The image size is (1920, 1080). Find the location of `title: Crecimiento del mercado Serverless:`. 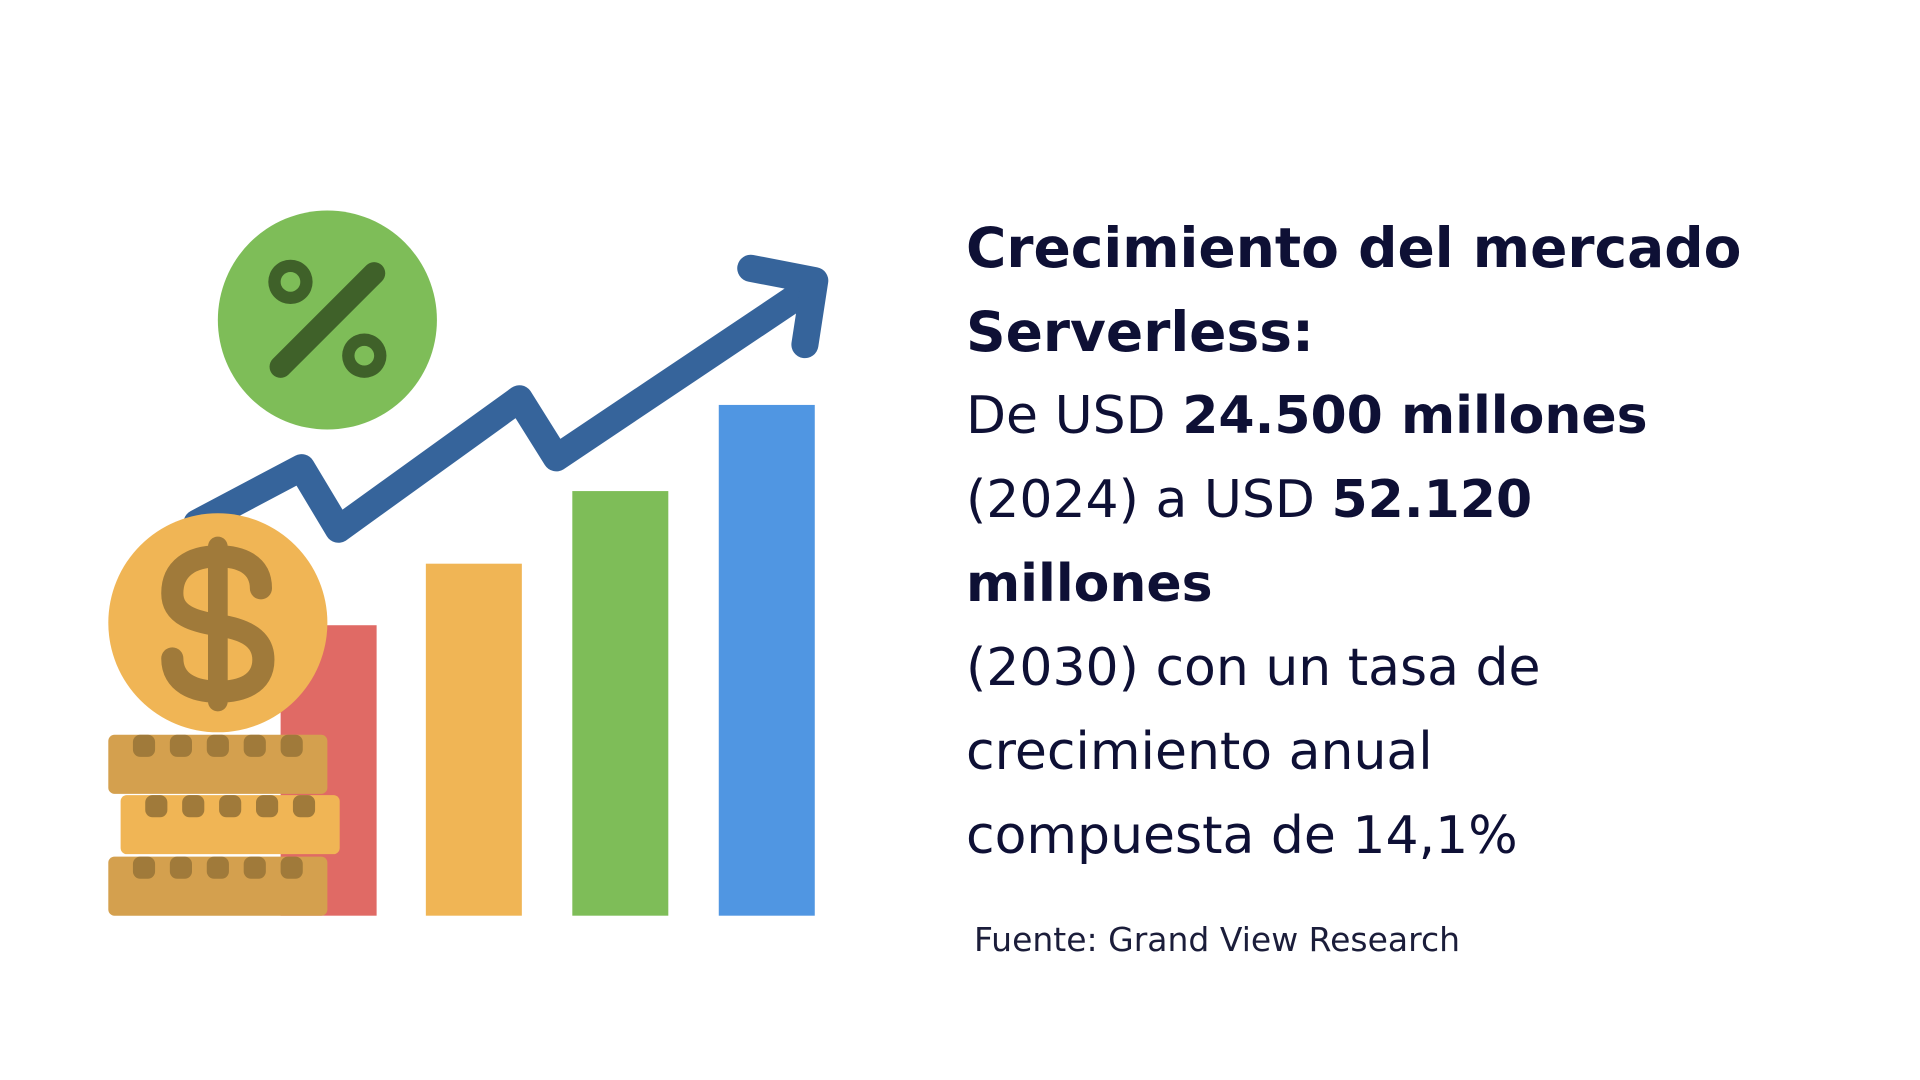

title: Crecimiento del mercado Serverless: is located at coordinates (1354, 290).